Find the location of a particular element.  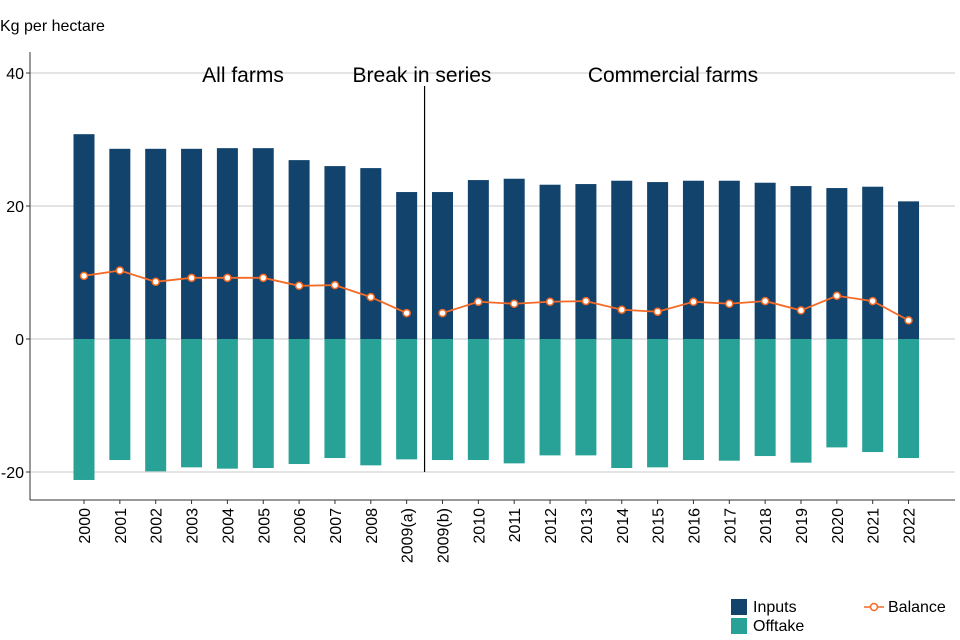

annotation-commercial-farms: Commercial farms is located at coordinates (673, 75).